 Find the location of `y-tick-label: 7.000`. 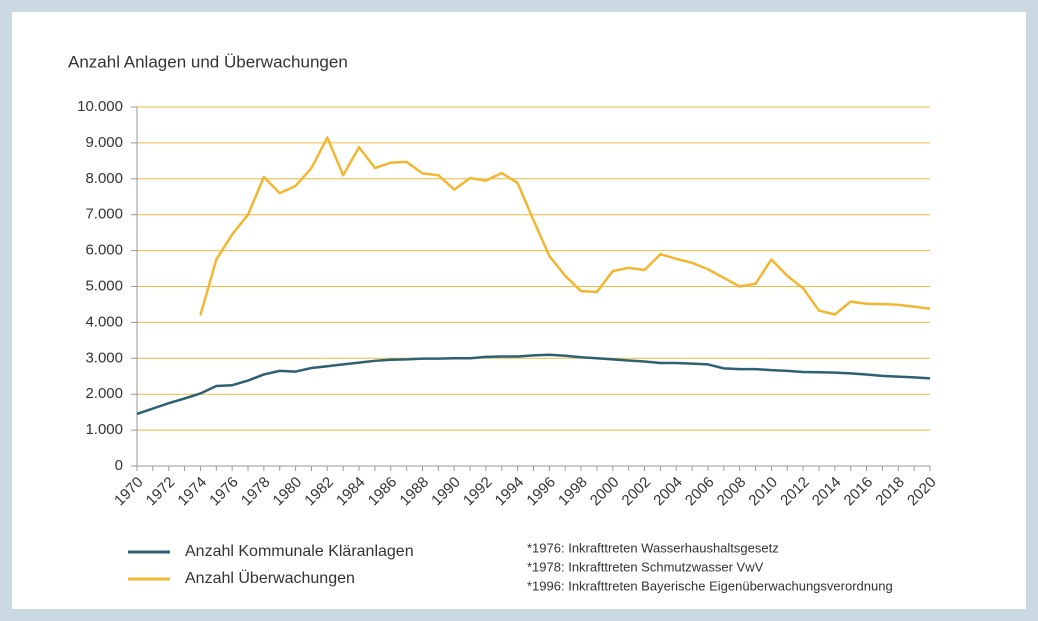

y-tick-label: 7.000 is located at coordinates (104, 214).